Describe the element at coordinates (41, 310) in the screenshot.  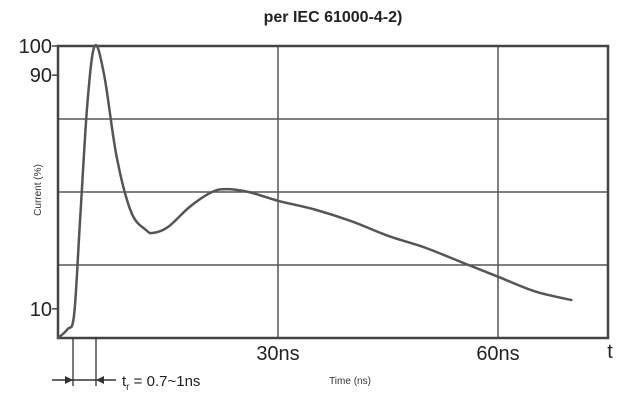
I see `y-tick-label-10: 10` at that location.